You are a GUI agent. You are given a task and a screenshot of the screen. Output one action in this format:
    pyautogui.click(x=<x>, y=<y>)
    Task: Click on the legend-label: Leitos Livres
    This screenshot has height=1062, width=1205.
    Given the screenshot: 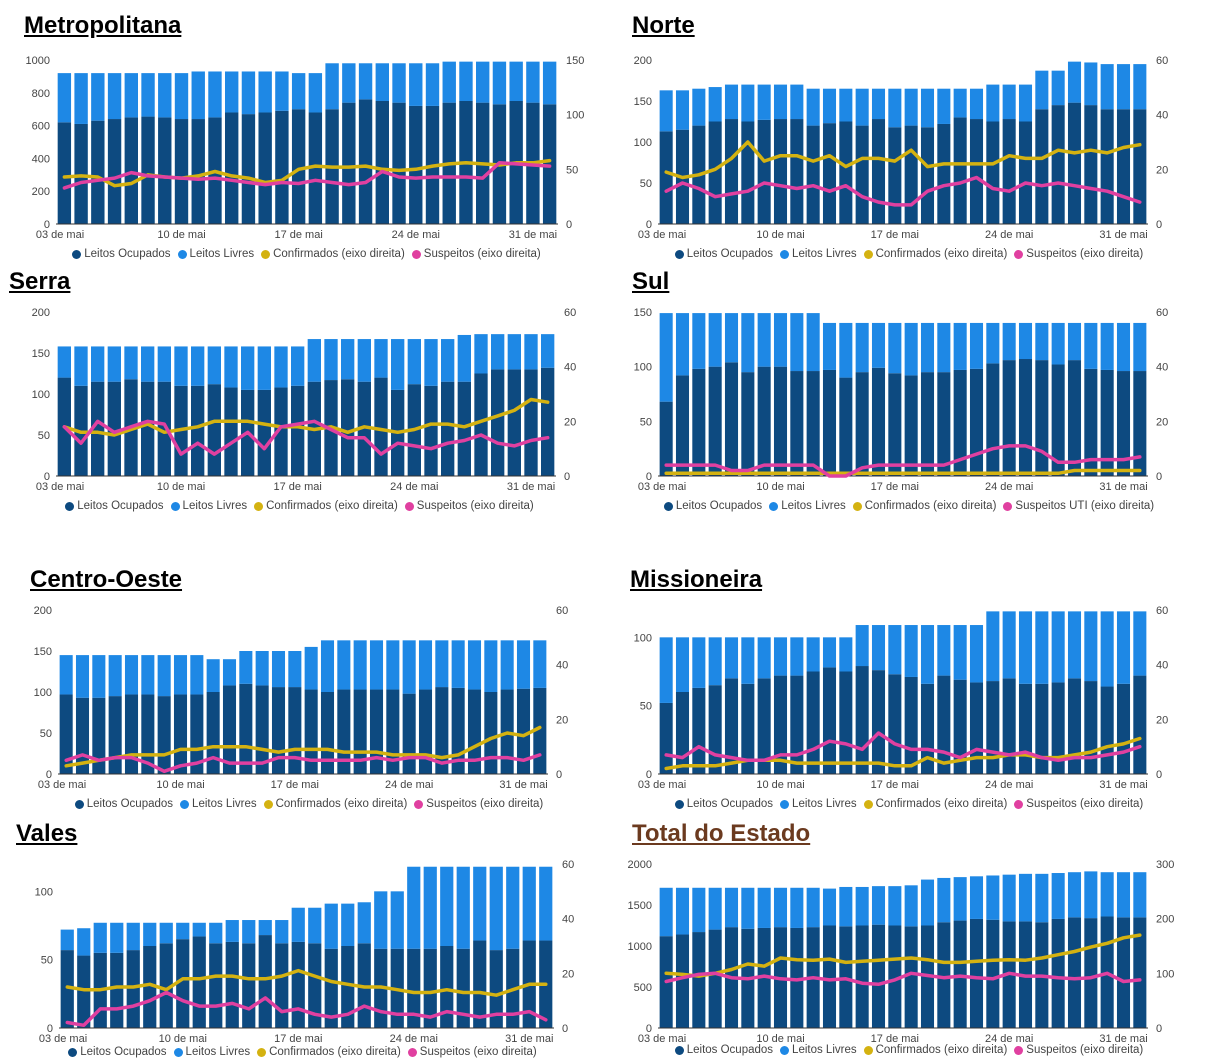 What is the action you would take?
    pyautogui.click(x=824, y=804)
    